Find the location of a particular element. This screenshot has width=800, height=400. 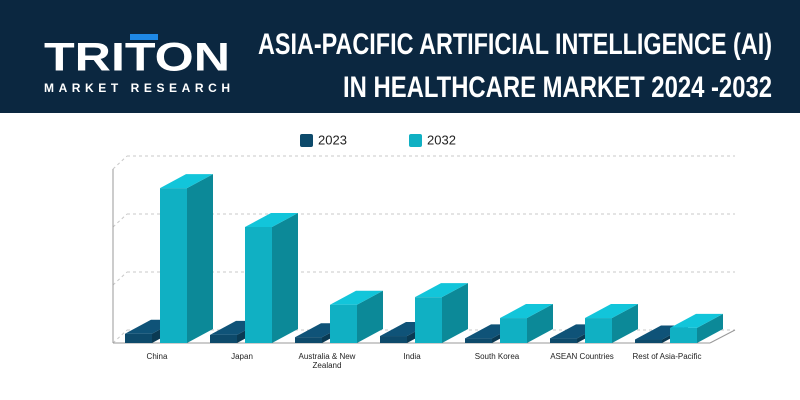

x-tick-label: Australia & New Zealand is located at coordinates (327, 361).